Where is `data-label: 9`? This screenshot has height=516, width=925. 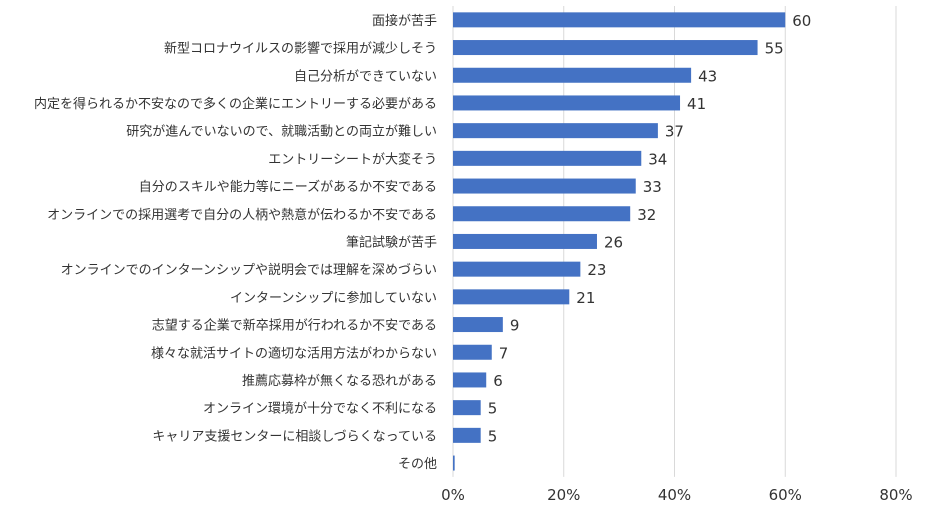 data-label: 9 is located at coordinates (515, 326).